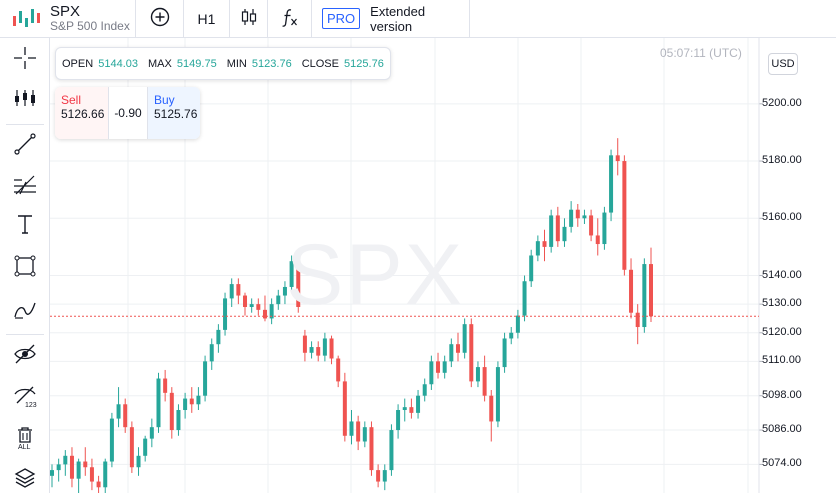 This screenshot has height=500, width=836. I want to click on symbol-ticker: SPX, so click(65, 11).